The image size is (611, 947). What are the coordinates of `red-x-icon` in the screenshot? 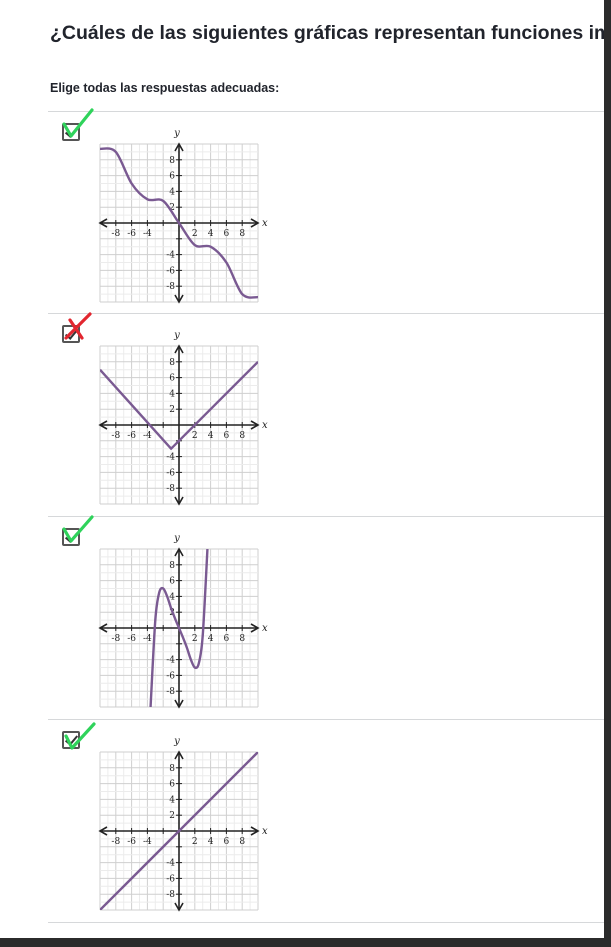 It's located at (78, 326).